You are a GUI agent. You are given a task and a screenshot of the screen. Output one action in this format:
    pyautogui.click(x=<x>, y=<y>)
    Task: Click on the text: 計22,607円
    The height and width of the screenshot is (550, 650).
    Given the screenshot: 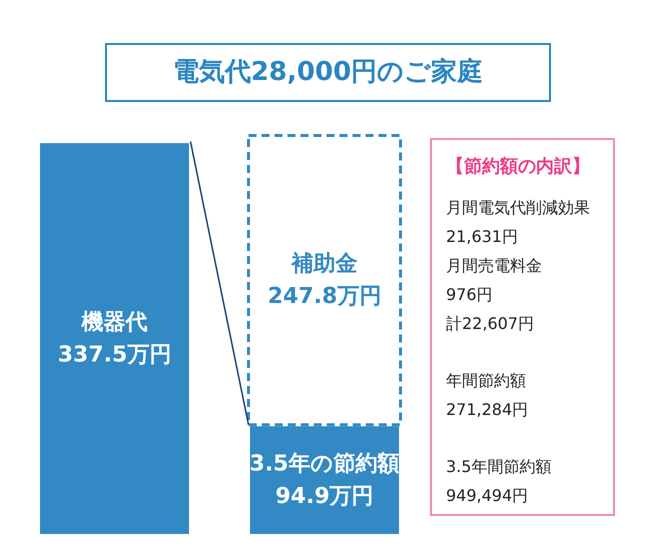 What is the action you would take?
    pyautogui.click(x=490, y=324)
    